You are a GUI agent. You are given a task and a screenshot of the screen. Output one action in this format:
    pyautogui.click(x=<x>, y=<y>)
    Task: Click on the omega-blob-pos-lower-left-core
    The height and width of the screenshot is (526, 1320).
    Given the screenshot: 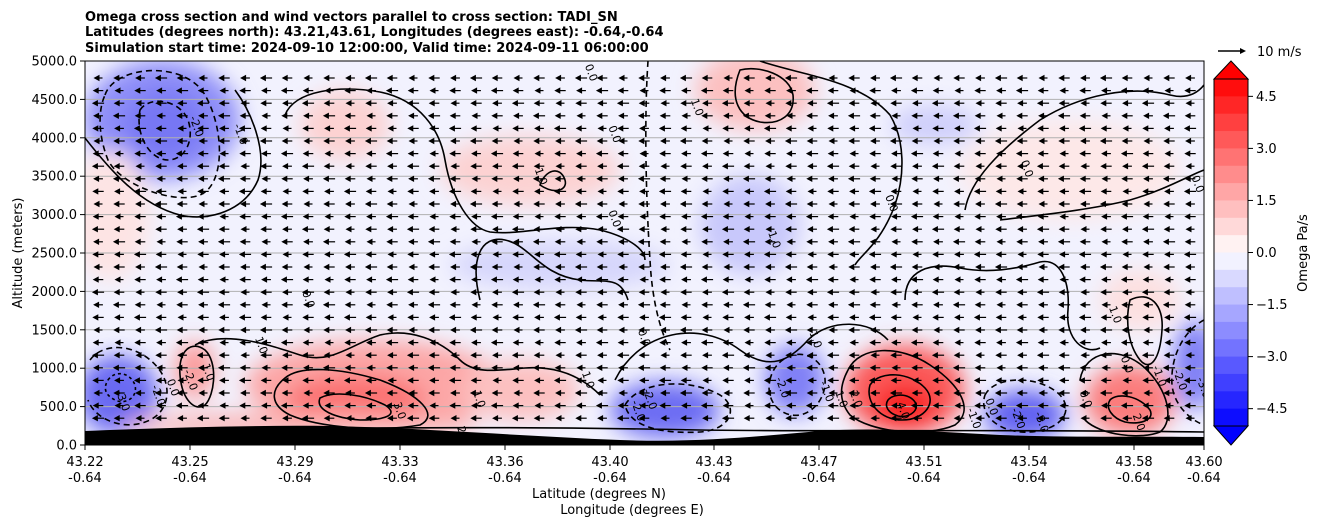 What is the action you would take?
    pyautogui.click(x=355, y=400)
    